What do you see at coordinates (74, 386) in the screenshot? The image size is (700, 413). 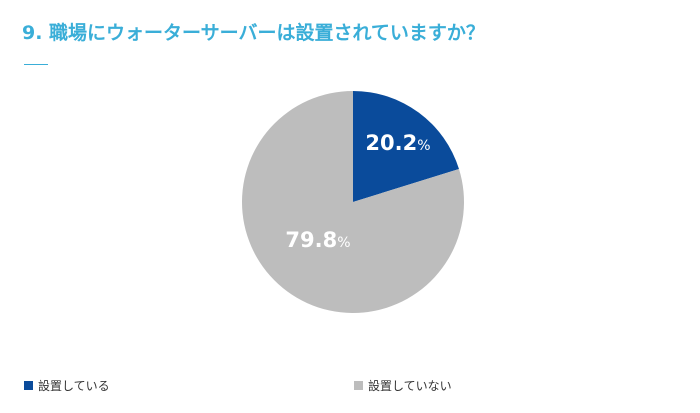 I see `legend-label: 設置している` at bounding box center [74, 386].